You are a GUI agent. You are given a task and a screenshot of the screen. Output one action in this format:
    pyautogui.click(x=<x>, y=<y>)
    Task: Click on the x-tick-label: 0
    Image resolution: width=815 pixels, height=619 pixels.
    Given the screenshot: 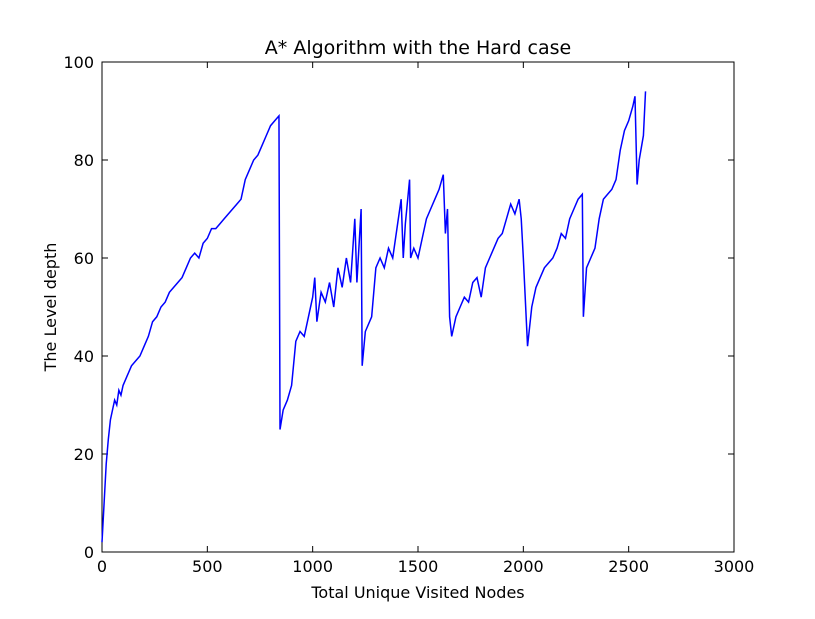 What is the action you would take?
    pyautogui.click(x=102, y=566)
    